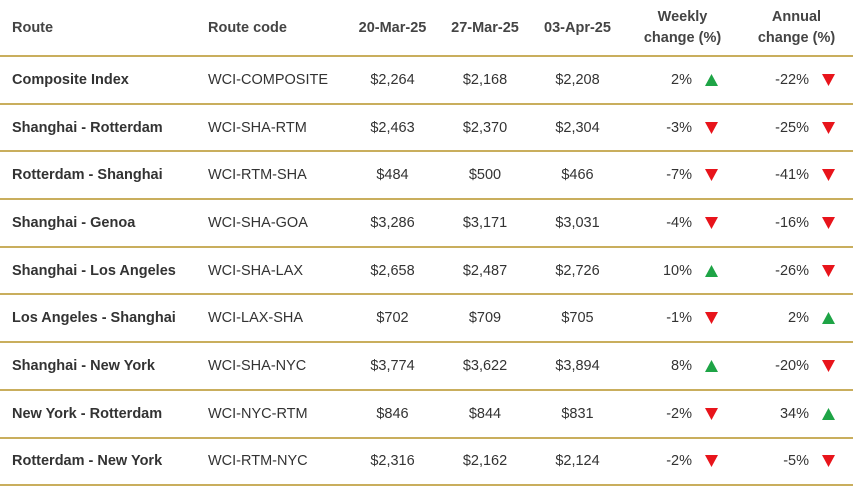 The height and width of the screenshot is (488, 853). Describe the element at coordinates (392, 176) in the screenshot. I see `cell: $484` at that location.